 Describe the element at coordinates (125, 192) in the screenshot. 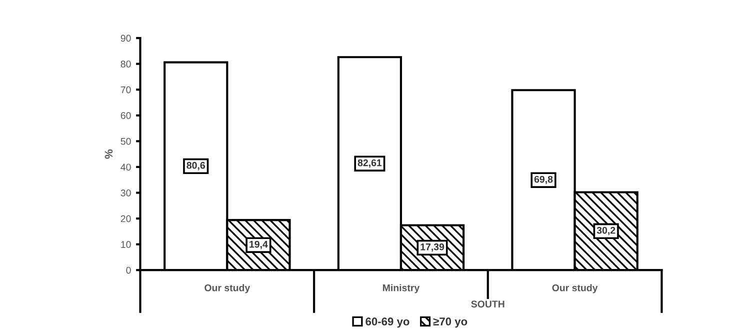

I see `y-tick-label: 30` at that location.